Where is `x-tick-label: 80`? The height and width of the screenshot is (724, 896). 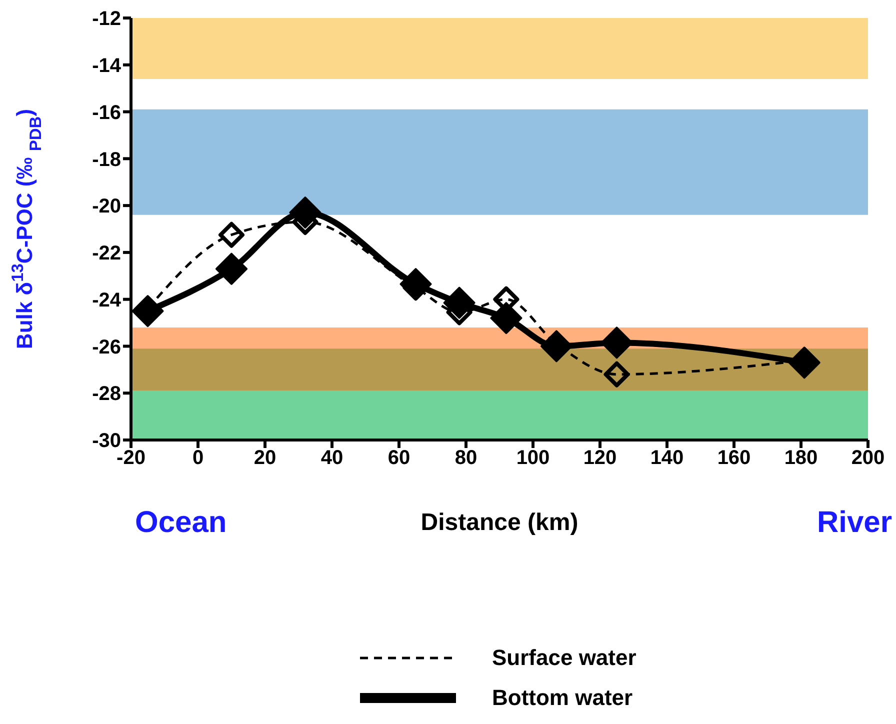 x-tick-label: 80 is located at coordinates (466, 458).